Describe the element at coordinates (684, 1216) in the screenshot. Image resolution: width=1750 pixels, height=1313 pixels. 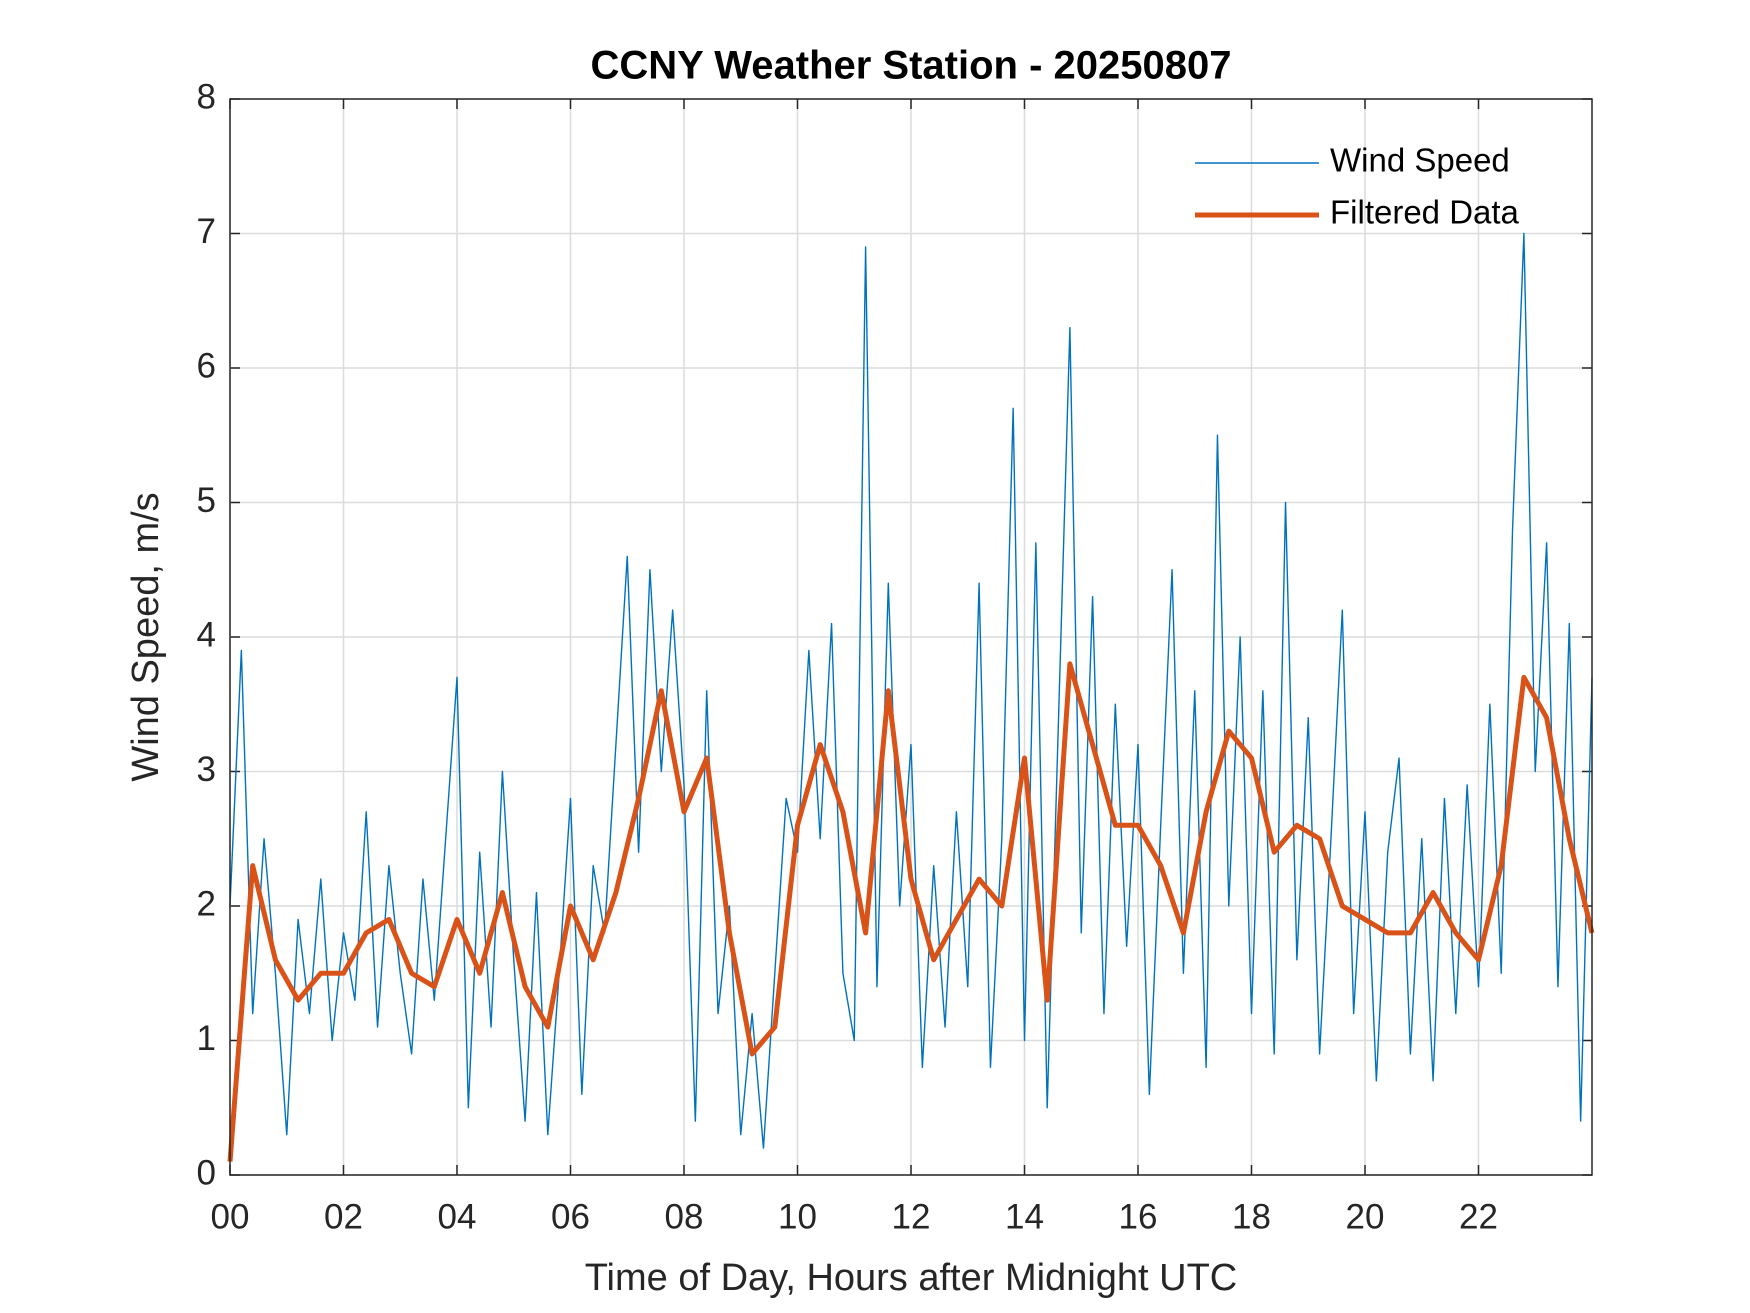
I see `x-tick-label: 08` at that location.